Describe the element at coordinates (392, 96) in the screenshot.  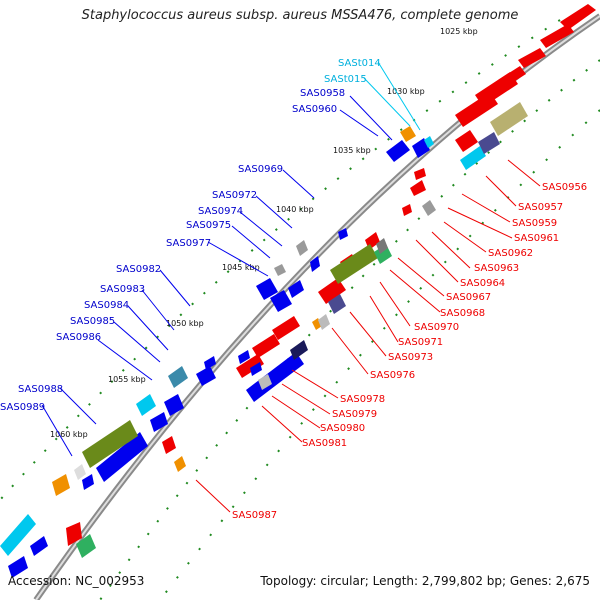
I see `cyan-leaders` at that location.